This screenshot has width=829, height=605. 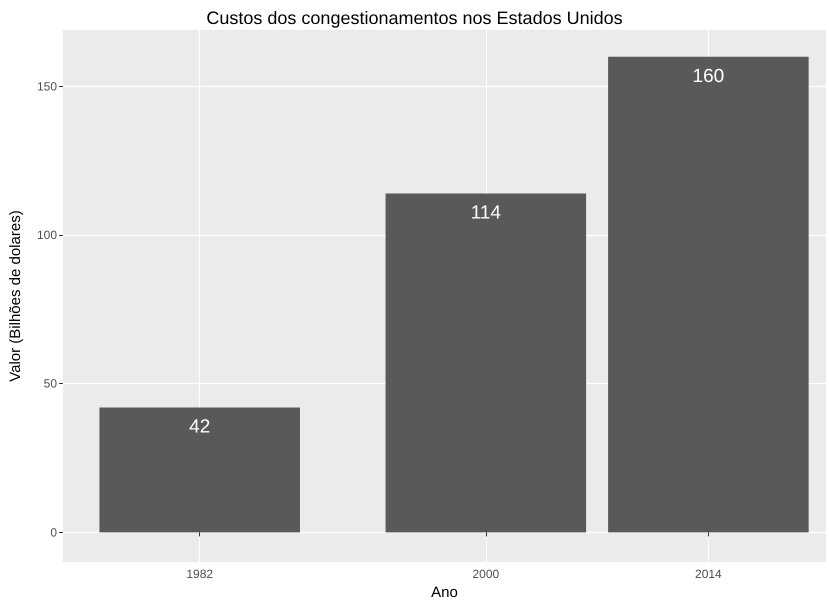 What do you see at coordinates (486, 213) in the screenshot?
I see `data-label: 114` at bounding box center [486, 213].